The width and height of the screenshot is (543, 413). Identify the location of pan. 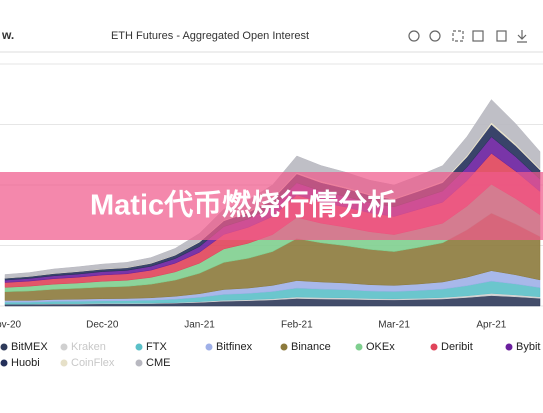
(478, 36).